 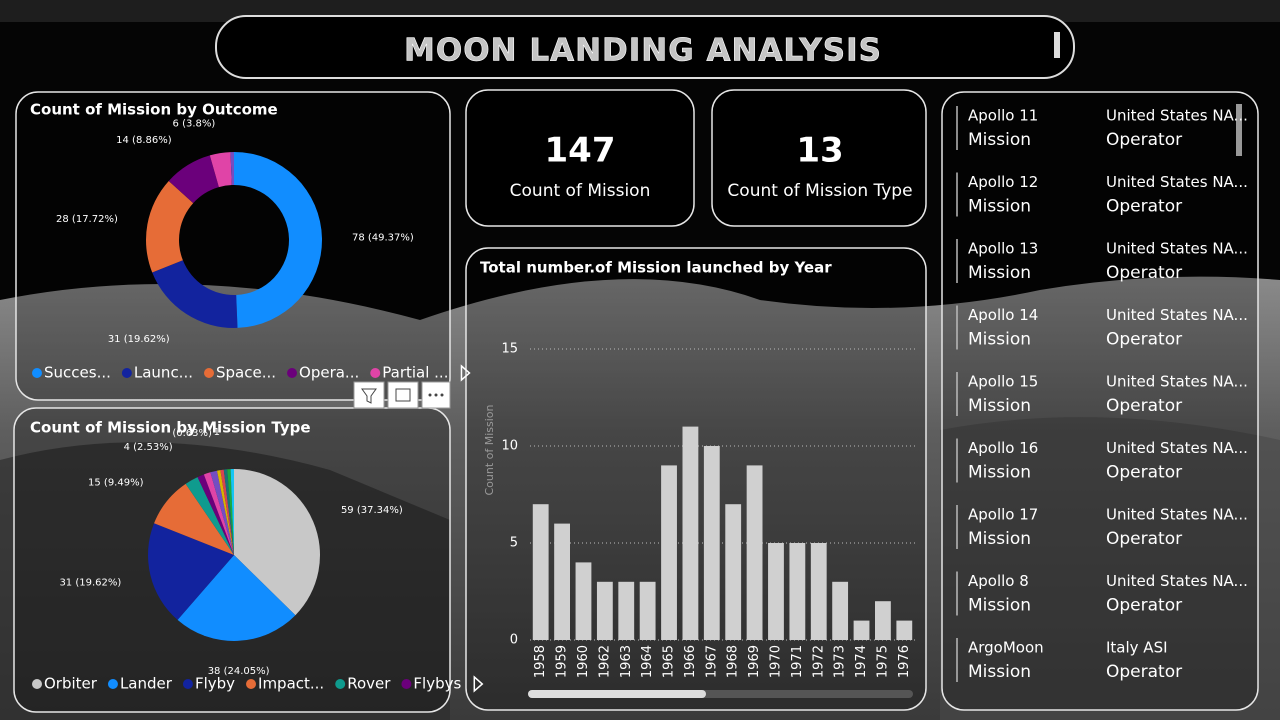 I want to click on mission-name: Apollo 14, so click(x=1003, y=315).